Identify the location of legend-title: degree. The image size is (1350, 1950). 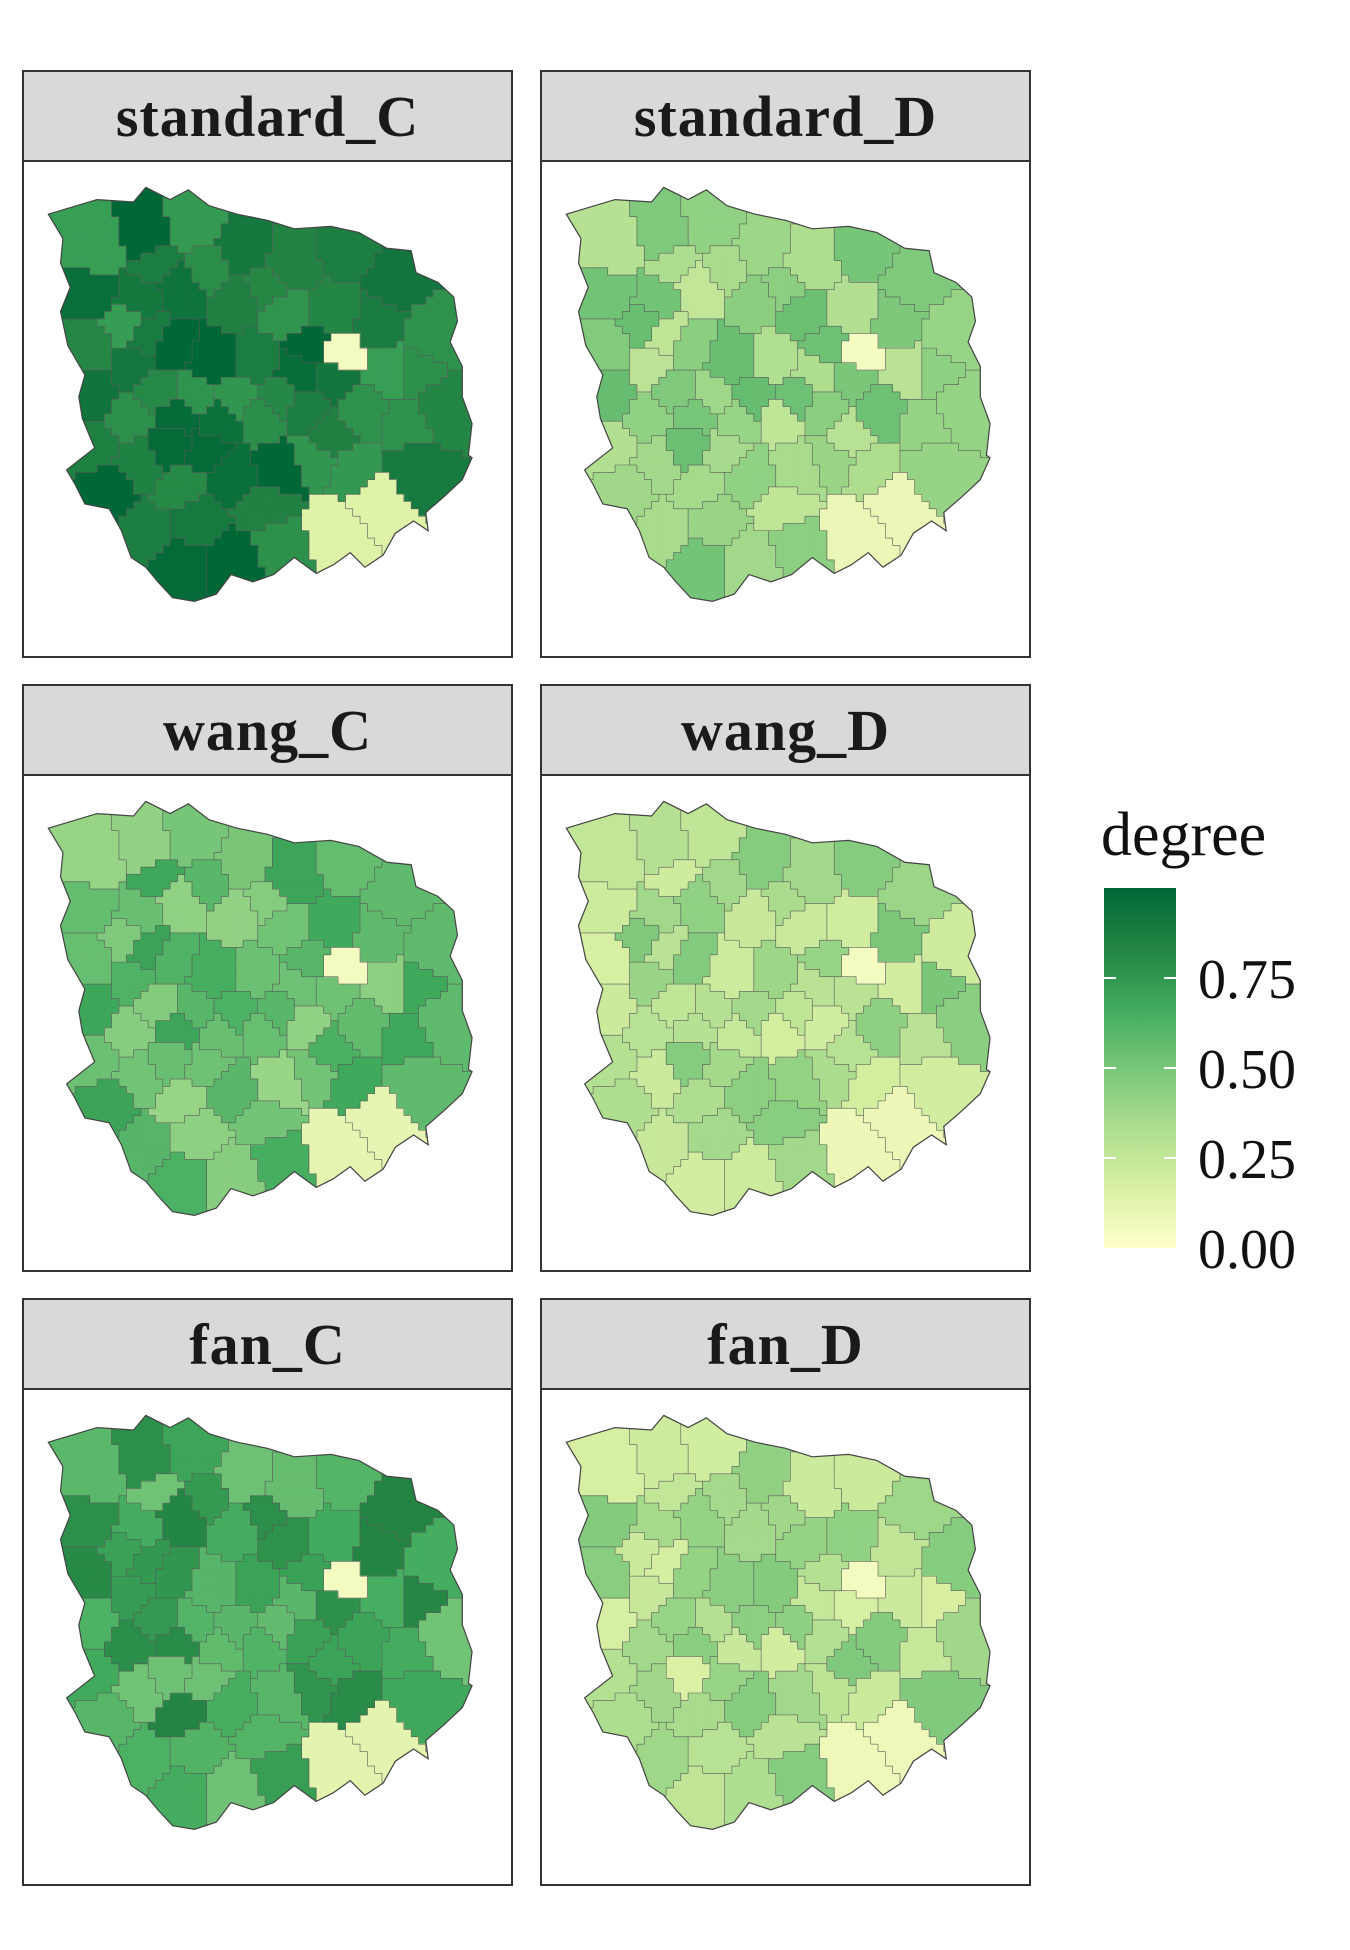
(1184, 835).